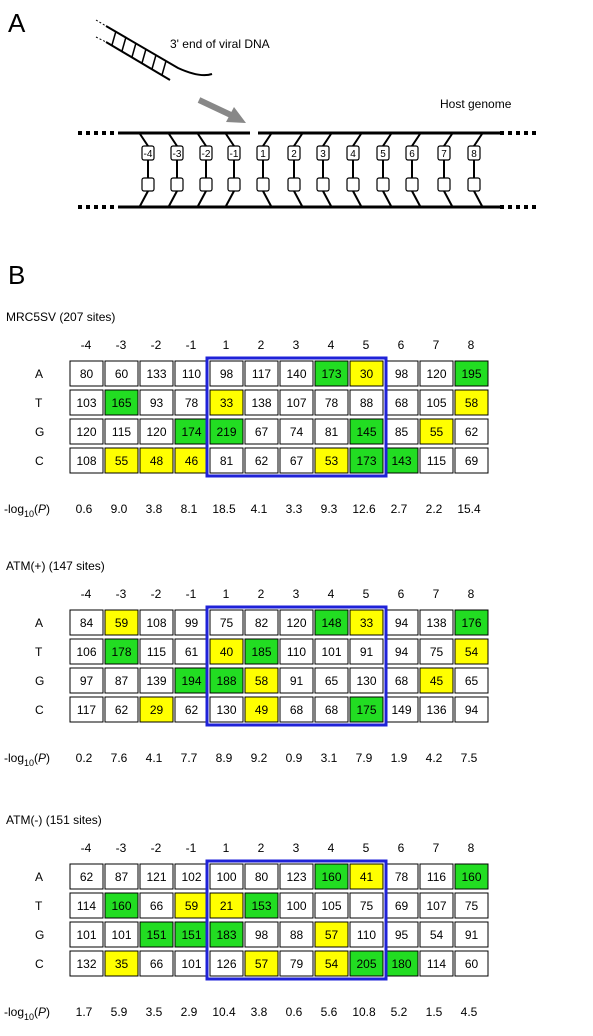 Image resolution: width=593 pixels, height=1036 pixels. What do you see at coordinates (119, 1012) in the screenshot?
I see `pvalue: 5.9` at bounding box center [119, 1012].